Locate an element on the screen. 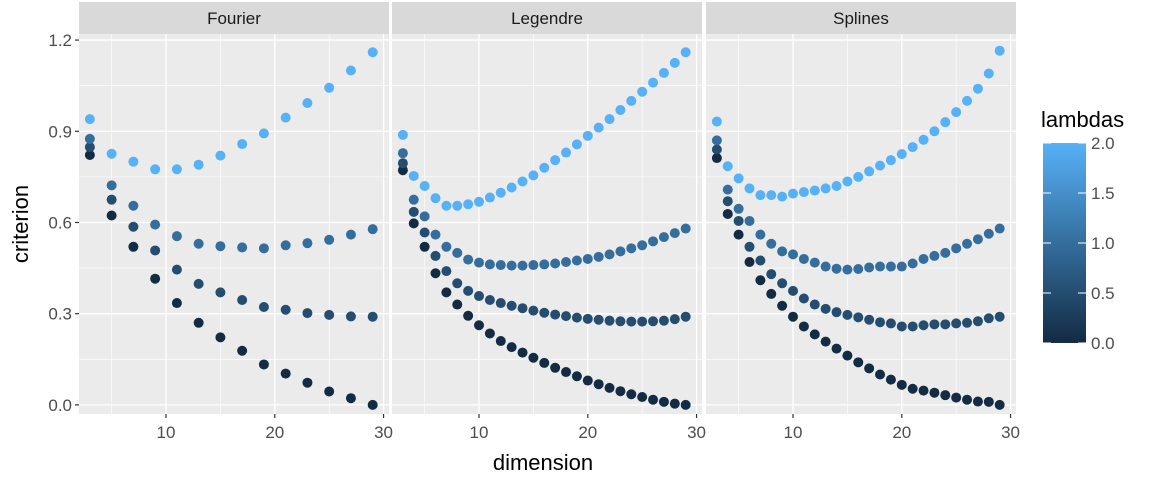  legend-ticks: 0.0 0.5 1.0 1.5 2.0 is located at coordinates (1079, 243).